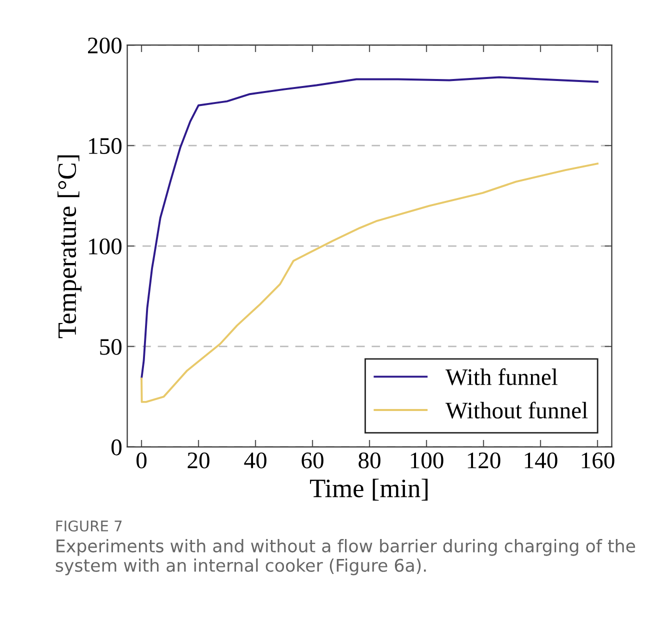  Describe the element at coordinates (199, 460) in the screenshot. I see `x-tick-label: 20` at that location.